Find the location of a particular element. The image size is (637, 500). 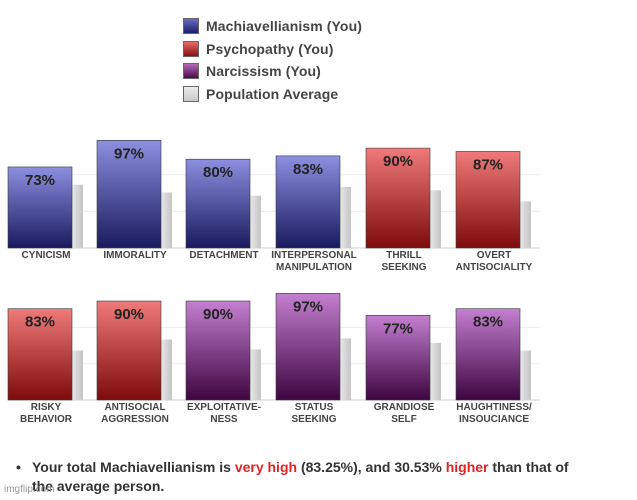

category-label: STATUS is located at coordinates (314, 407).